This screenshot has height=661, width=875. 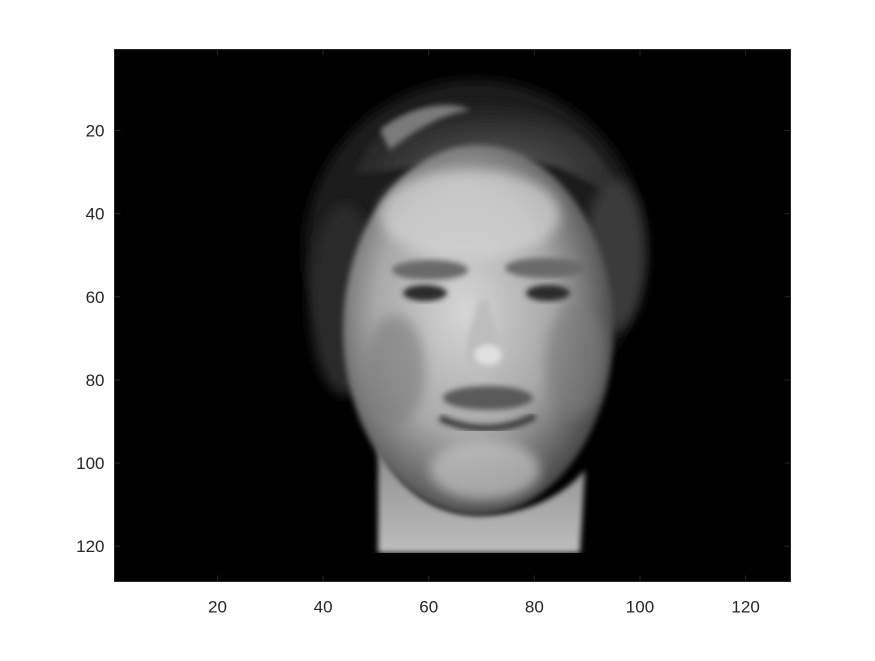 I want to click on y-tick-label: 20, so click(x=95, y=131).